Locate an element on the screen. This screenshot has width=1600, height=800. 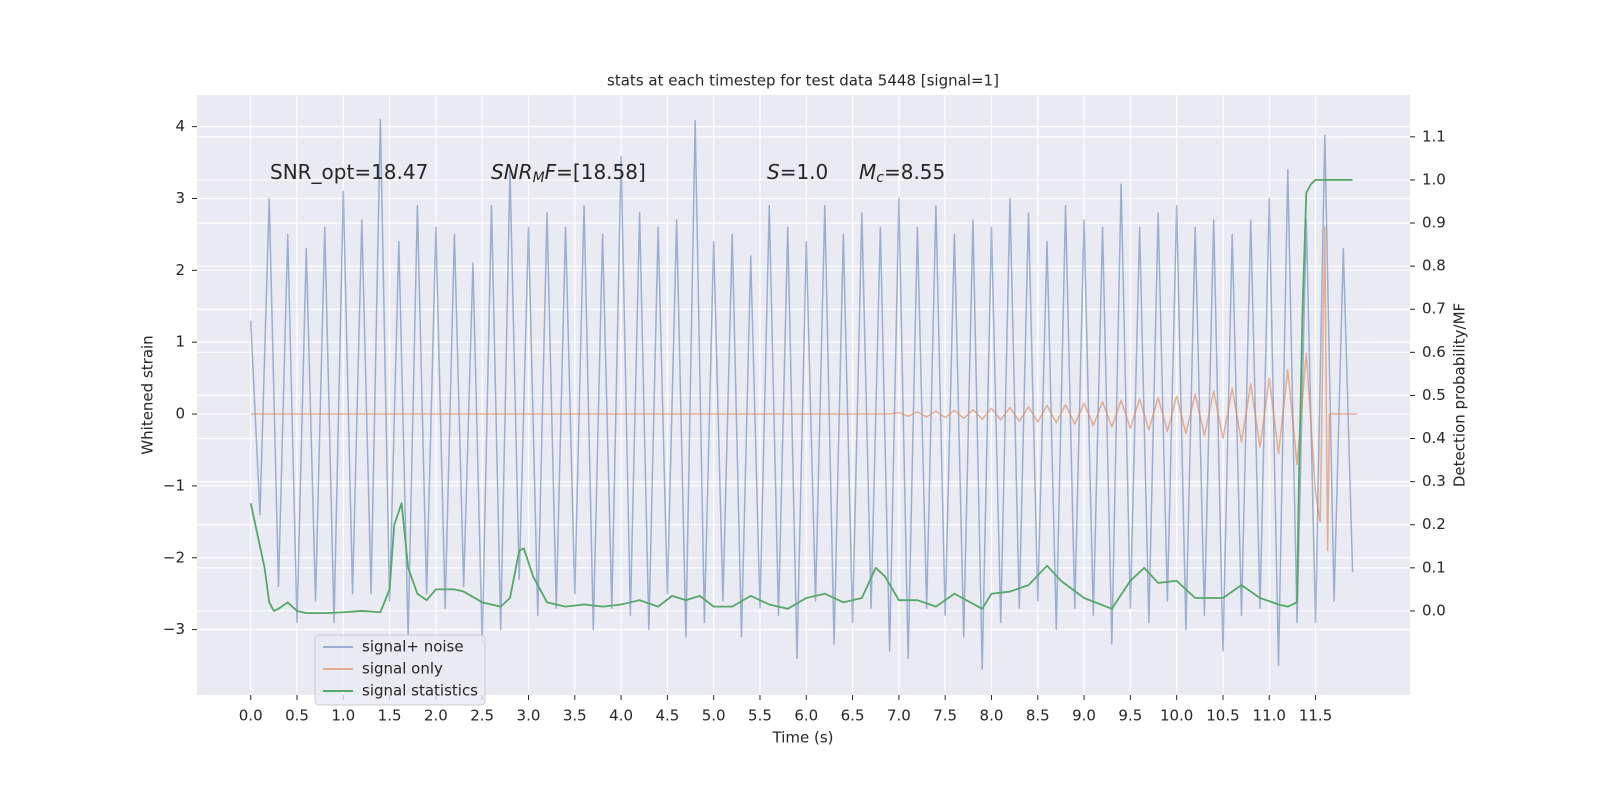
y2-tick-label: 0.6 is located at coordinates (1434, 352).